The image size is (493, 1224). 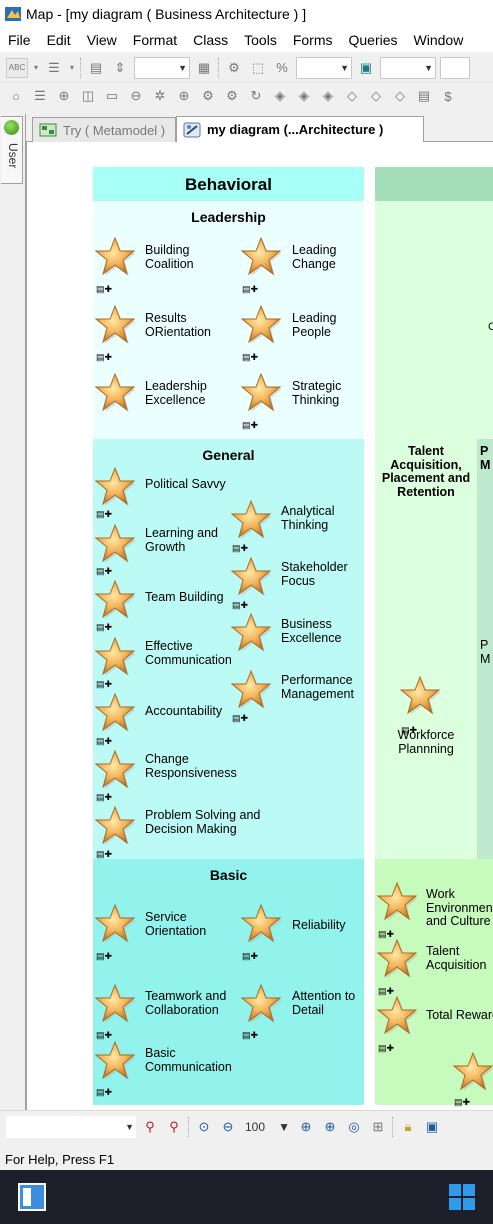 What do you see at coordinates (184, 95) in the screenshot?
I see `plus-circle-icon: ⊕` at bounding box center [184, 95].